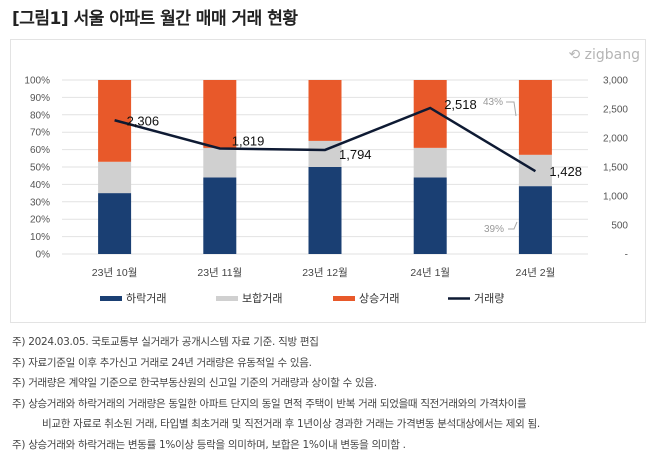 This screenshot has width=658, height=455. What do you see at coordinates (227, 298) in the screenshot?
I see `legend-swatch-보합거래` at bounding box center [227, 298].